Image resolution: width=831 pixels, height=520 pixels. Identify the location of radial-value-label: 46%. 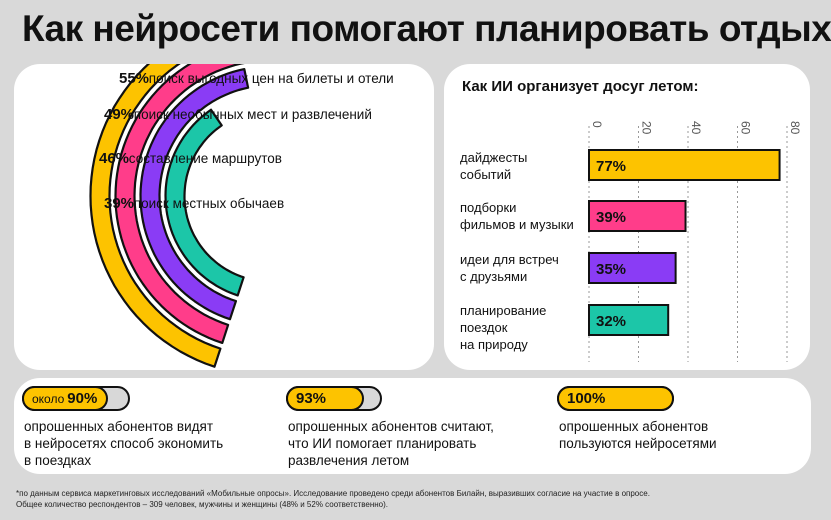
(114, 158).